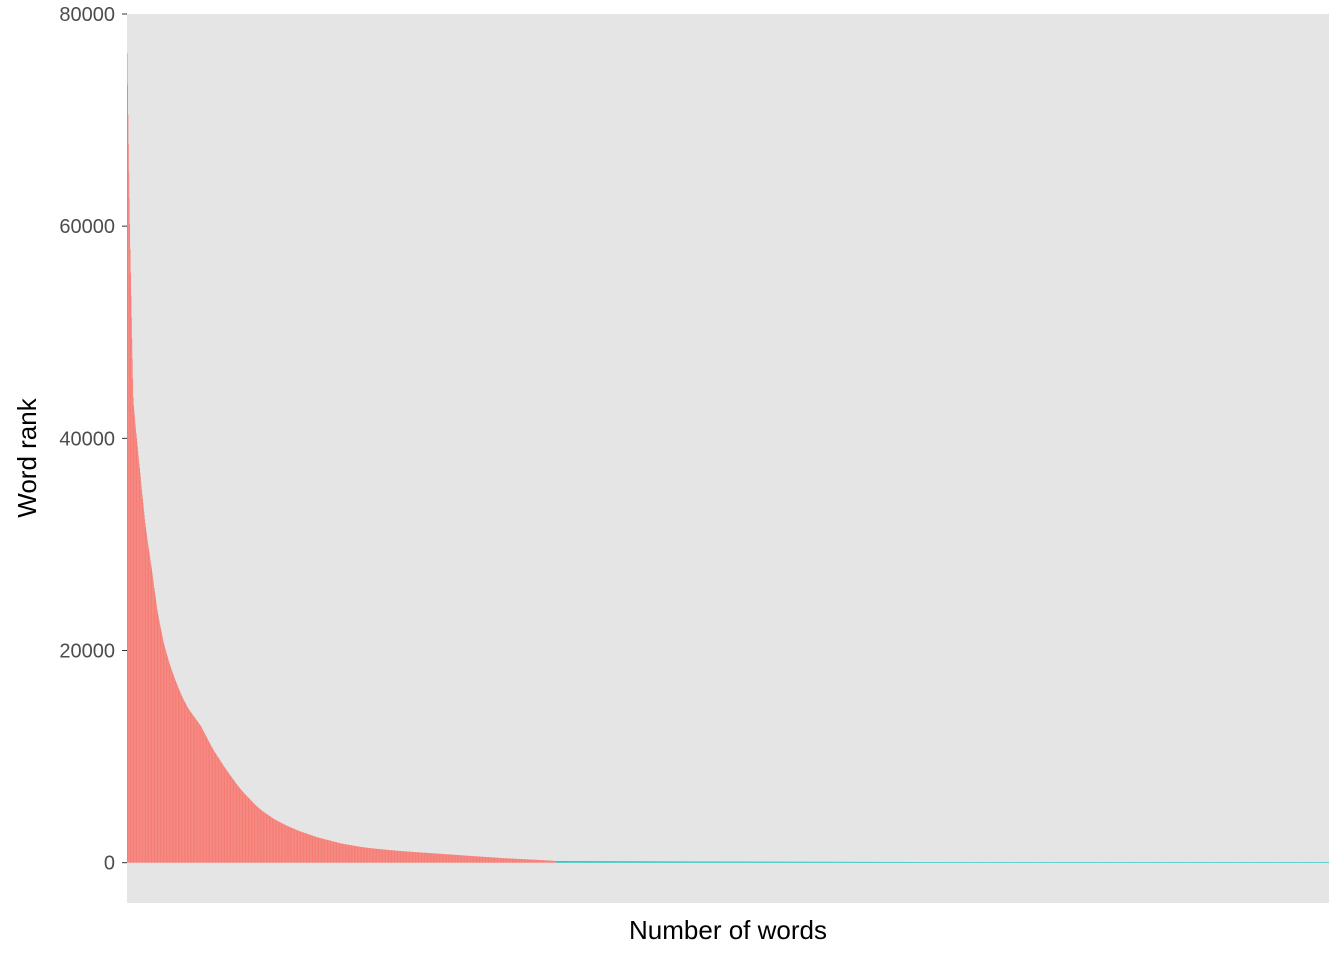  Describe the element at coordinates (87, 15) in the screenshot. I see `y-tick-label: 80000` at that location.